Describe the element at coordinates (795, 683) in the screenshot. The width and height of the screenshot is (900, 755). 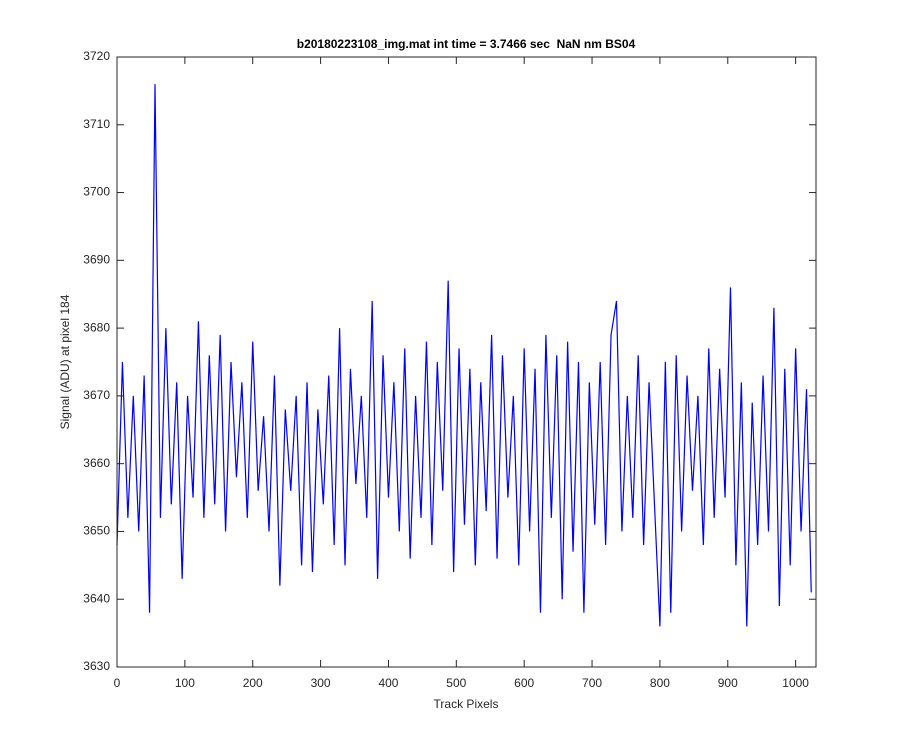
I see `x-tick-label: 1000` at that location.